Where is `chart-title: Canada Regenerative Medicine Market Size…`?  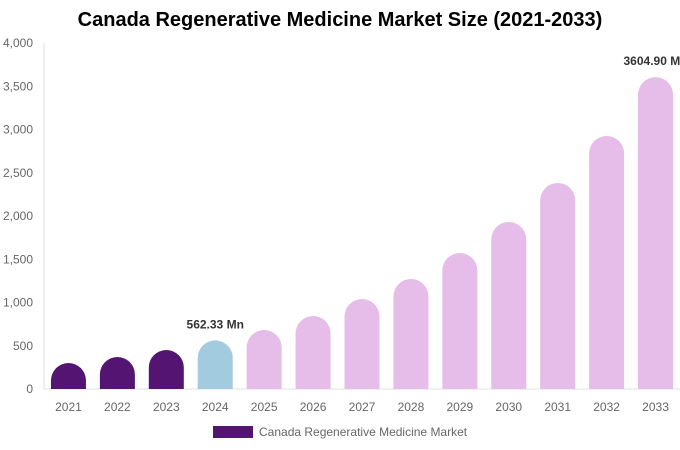 chart-title: Canada Regenerative Medicine Market Size… is located at coordinates (340, 20).